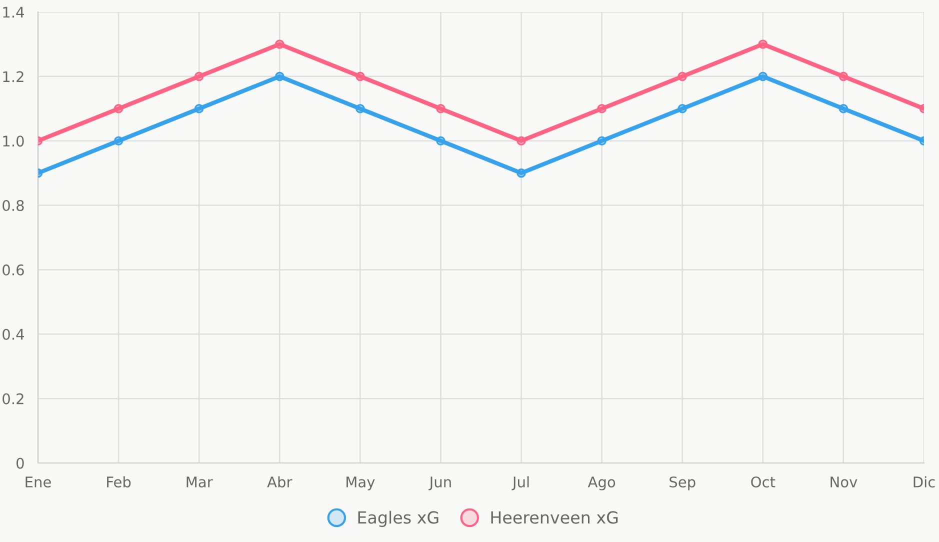 This screenshot has height=542, width=939. What do you see at coordinates (520, 483) in the screenshot?
I see `x-tick-label: Jul` at bounding box center [520, 483].